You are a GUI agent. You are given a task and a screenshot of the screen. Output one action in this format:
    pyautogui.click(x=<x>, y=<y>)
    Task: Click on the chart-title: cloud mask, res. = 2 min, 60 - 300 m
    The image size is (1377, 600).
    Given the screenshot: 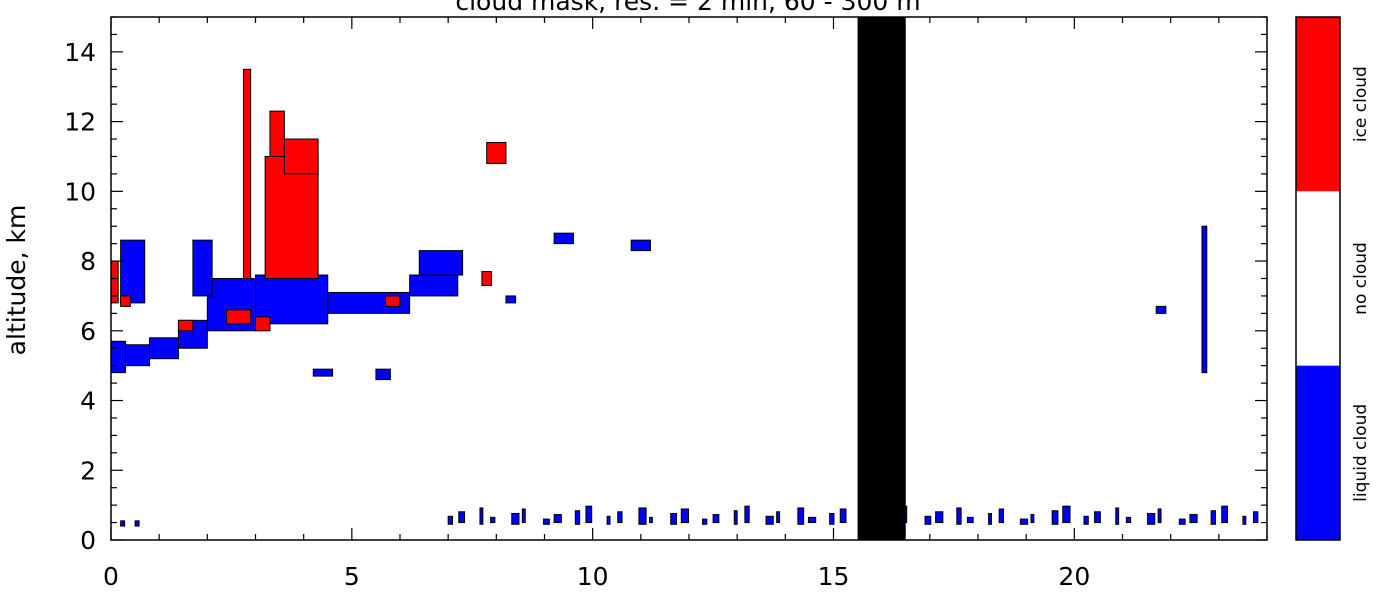 What is the action you would take?
    pyautogui.click(x=687, y=8)
    